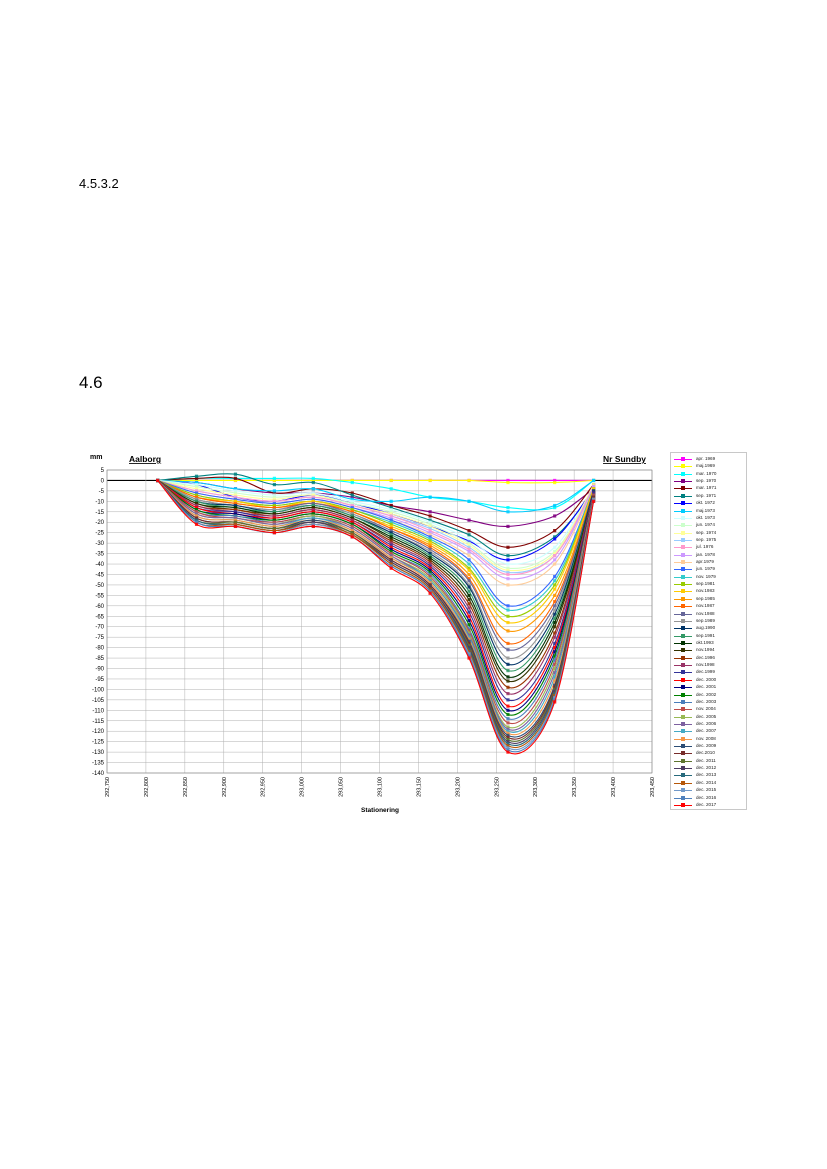 The width and height of the screenshot is (827, 1169). I want to click on y-tick-label: -115, so click(98, 722).